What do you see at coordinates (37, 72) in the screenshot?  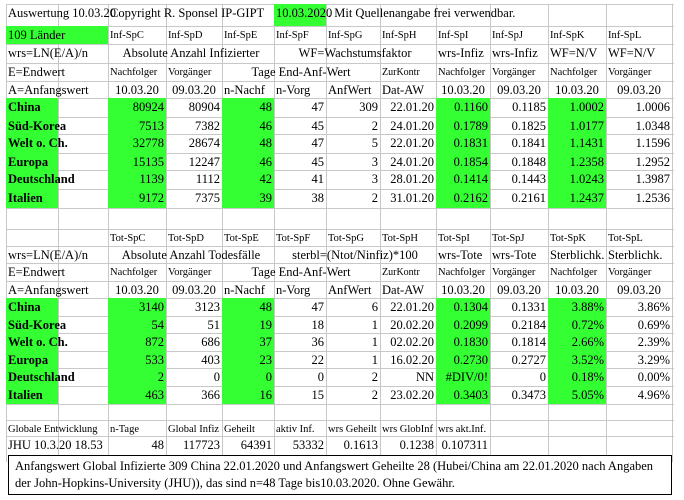 I see `cell-r3-c0: E=Endwert` at bounding box center [37, 72].